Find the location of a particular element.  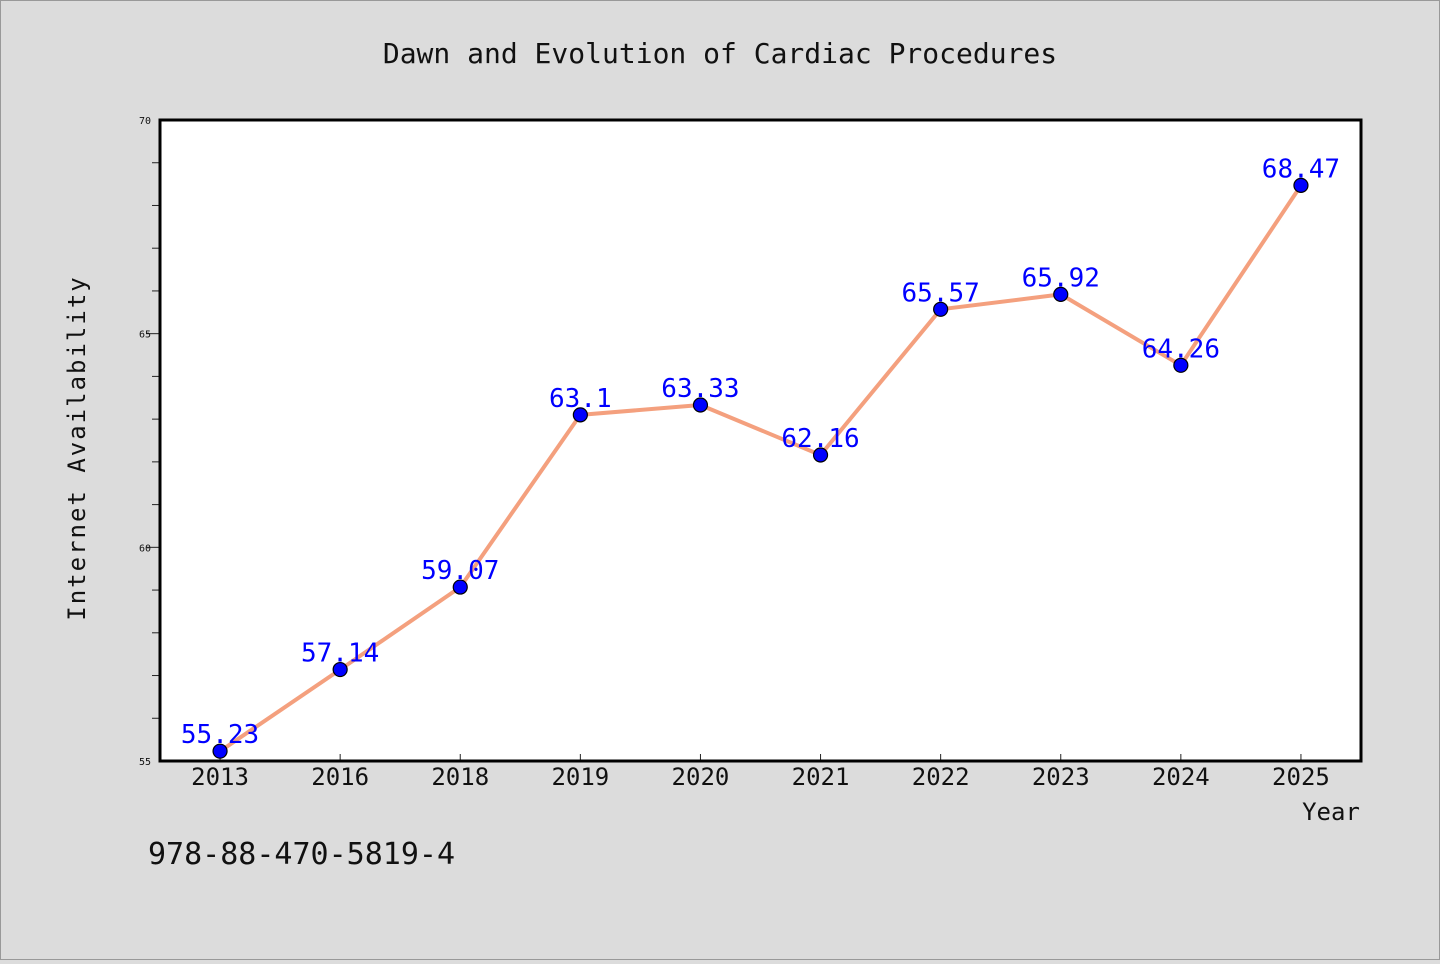

x-tick-label: 2020 is located at coordinates (701, 777).